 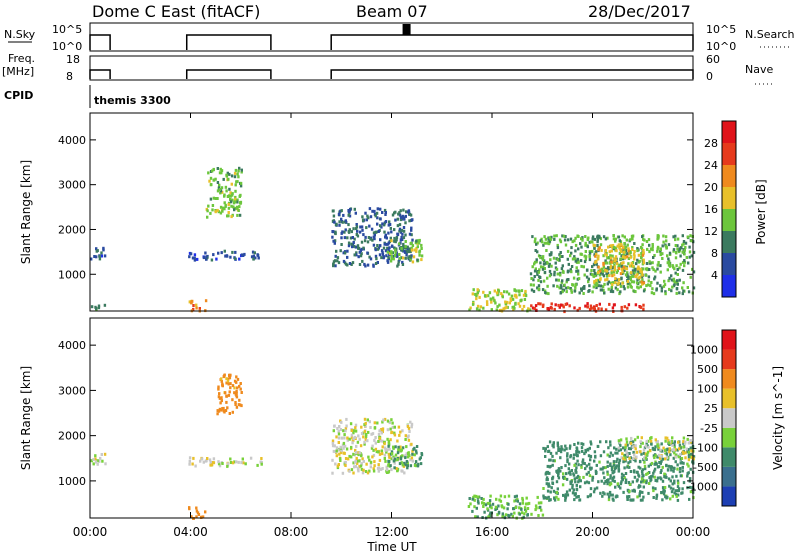 What do you see at coordinates (711, 209) in the screenshot?
I see `colorbar-tick-label: 16` at bounding box center [711, 209].